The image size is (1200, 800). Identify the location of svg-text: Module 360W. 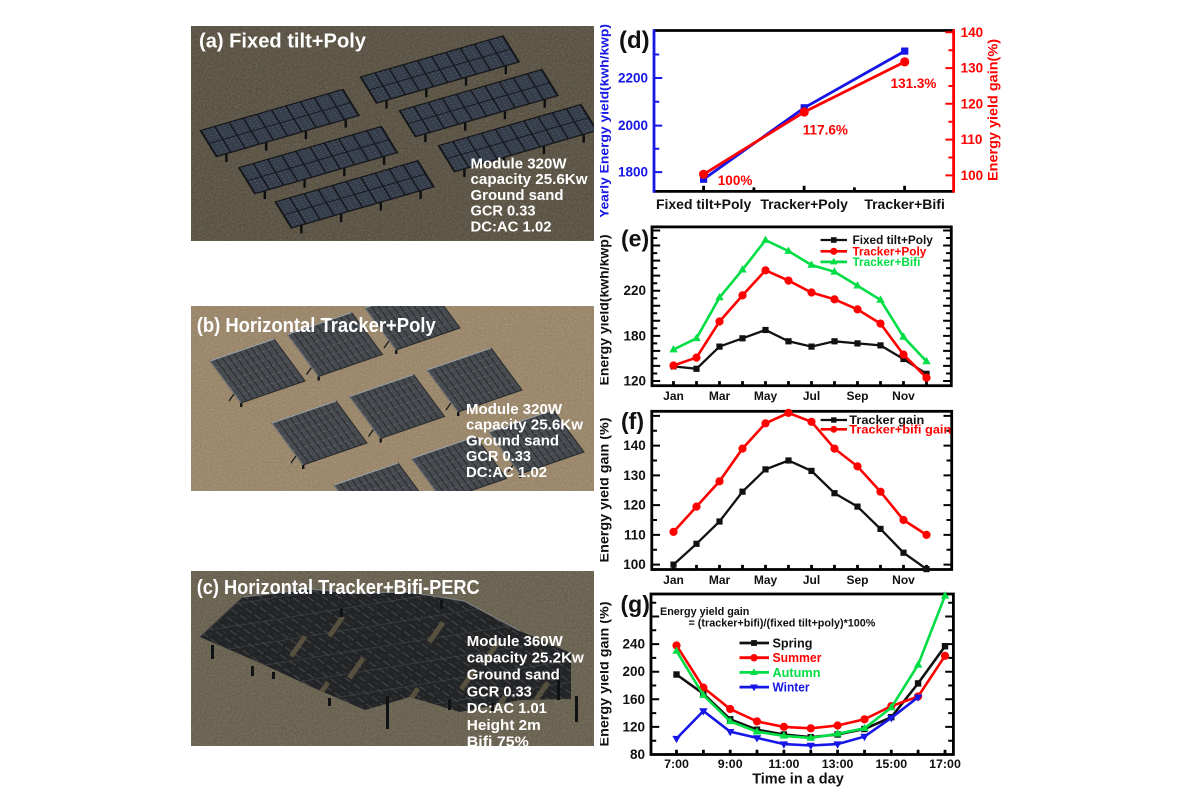
(515, 642).